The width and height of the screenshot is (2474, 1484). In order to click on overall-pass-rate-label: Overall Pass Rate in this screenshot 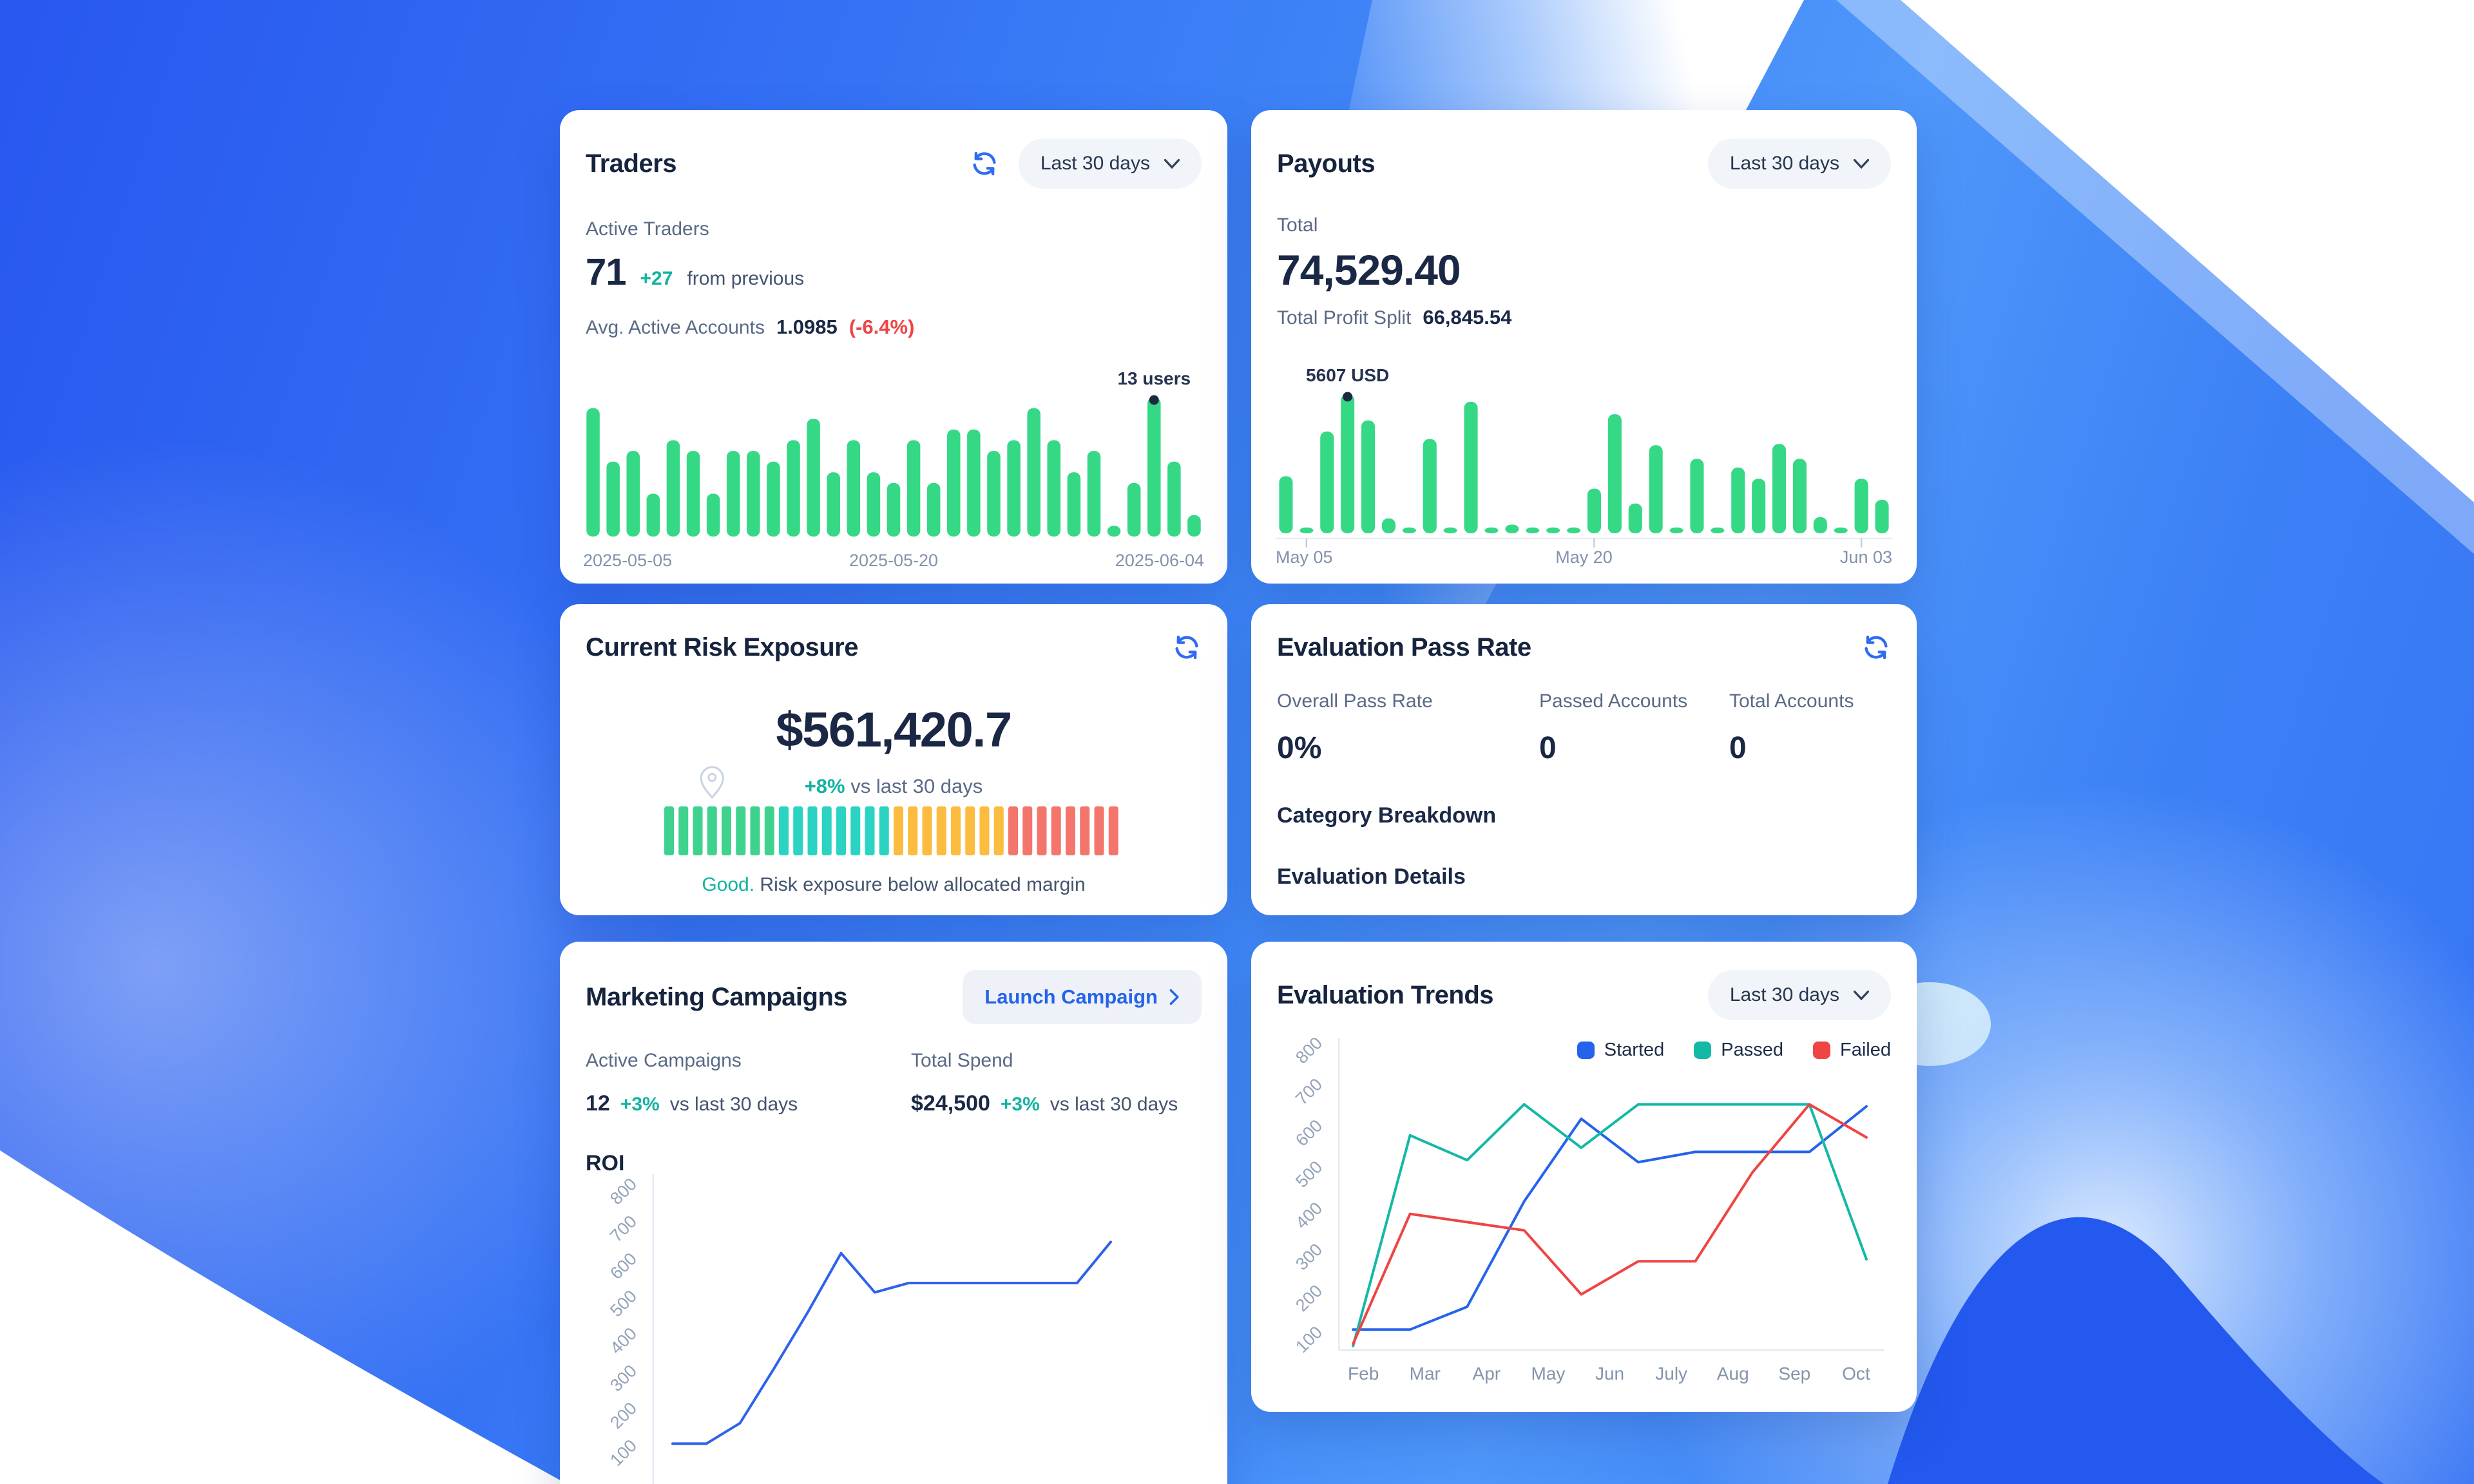, I will do `click(1355, 701)`.